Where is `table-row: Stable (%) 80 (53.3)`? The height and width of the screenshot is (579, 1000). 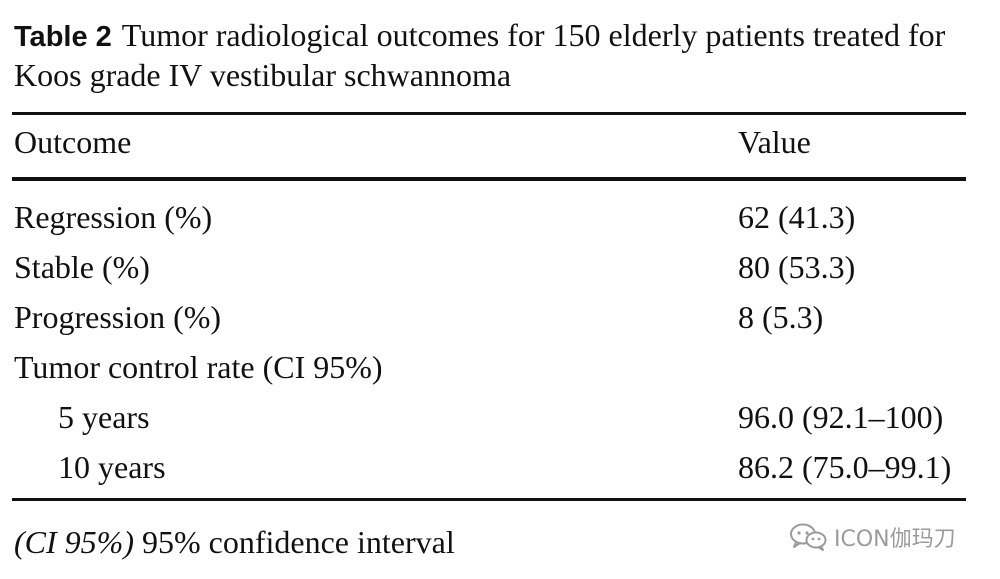 table-row: Stable (%) 80 (53.3) is located at coordinates (500, 267).